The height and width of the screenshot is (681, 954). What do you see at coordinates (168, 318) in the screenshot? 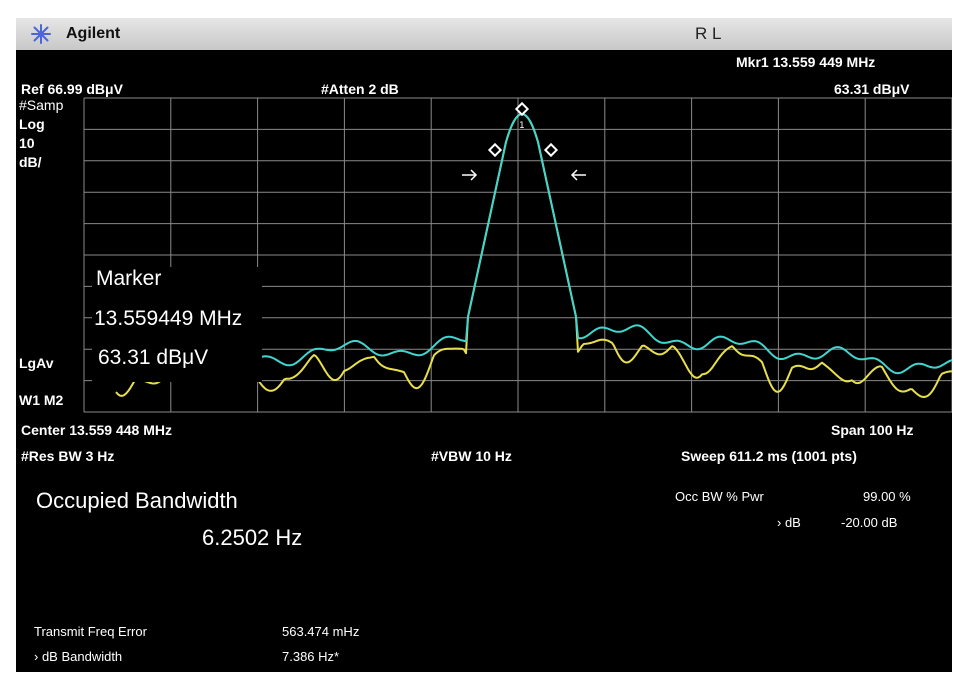
I see `marker-annotation-freq: 13.559449 MHz` at bounding box center [168, 318].